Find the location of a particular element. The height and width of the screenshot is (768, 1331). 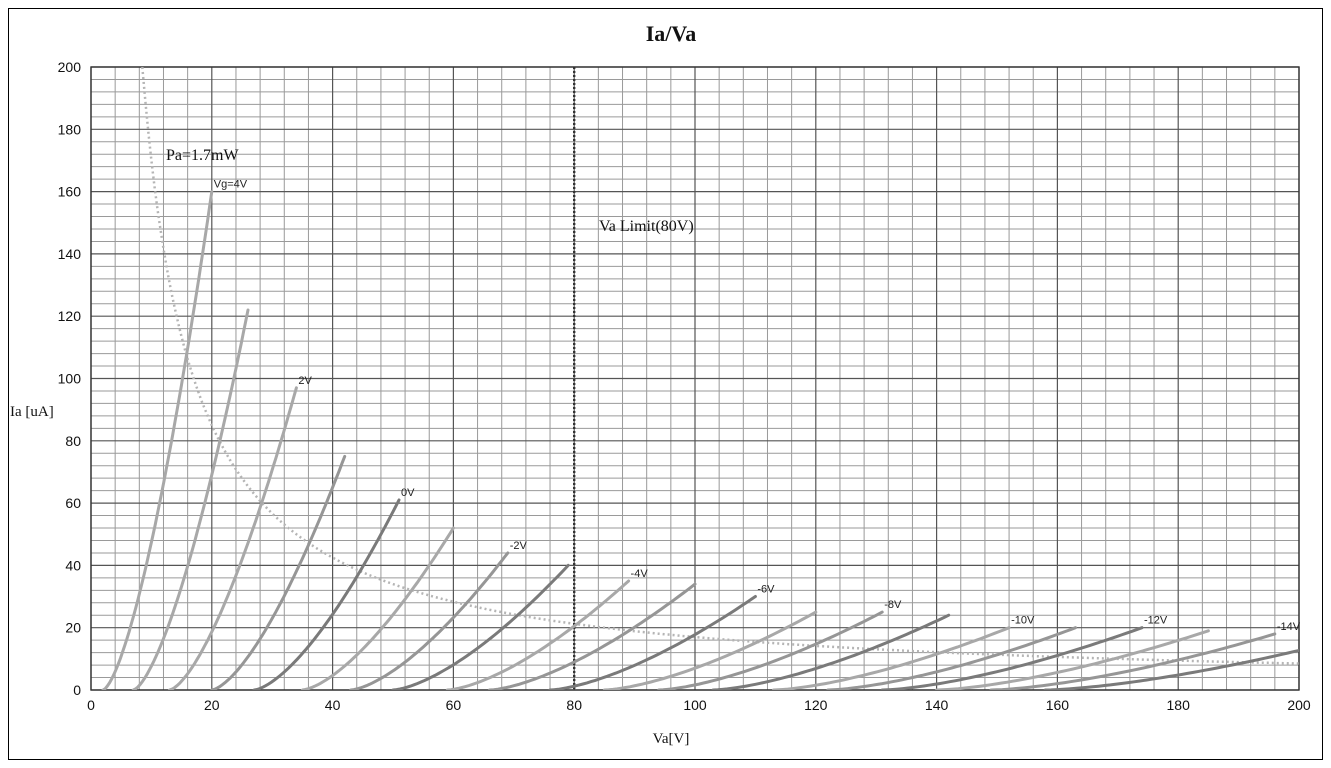

curve-label: 0V is located at coordinates (408, 493).